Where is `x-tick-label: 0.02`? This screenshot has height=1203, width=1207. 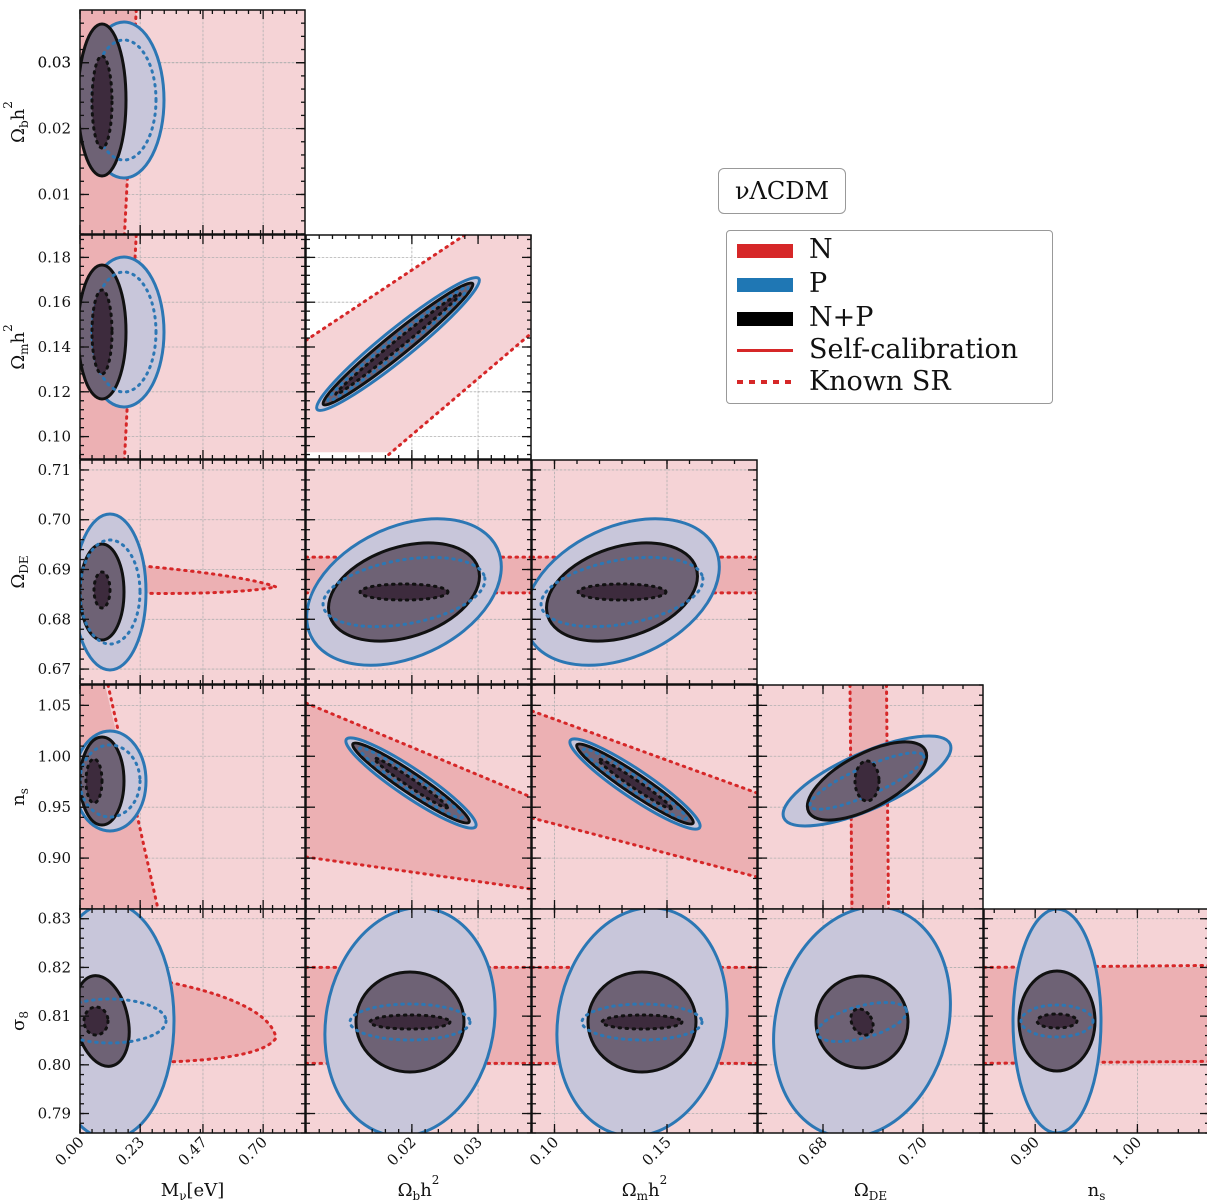 x-tick-label: 0.02 is located at coordinates (401, 1151).